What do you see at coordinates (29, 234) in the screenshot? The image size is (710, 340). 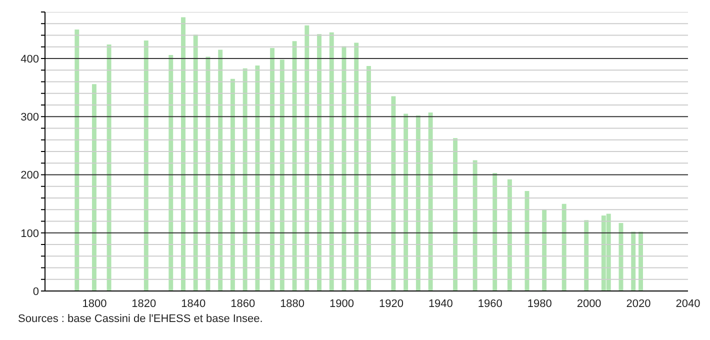 I see `y-tick-label: 100` at bounding box center [29, 234].